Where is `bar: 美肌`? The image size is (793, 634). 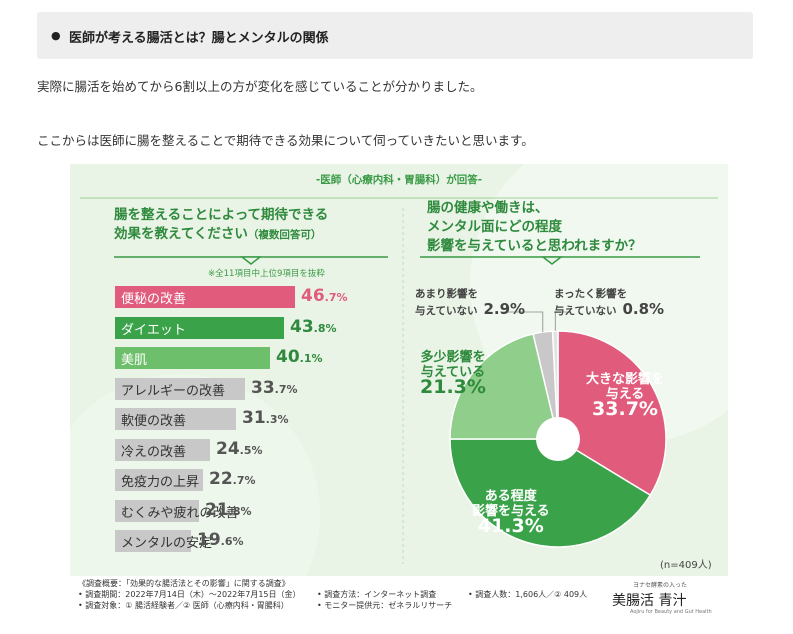 bar: 美肌 is located at coordinates (192, 358).